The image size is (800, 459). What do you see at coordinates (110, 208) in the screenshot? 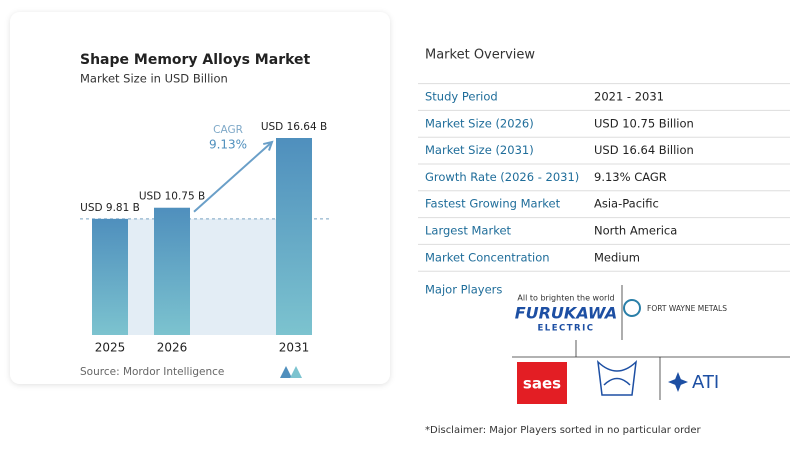
I see `value-label: USD 9.81 B` at bounding box center [110, 208].